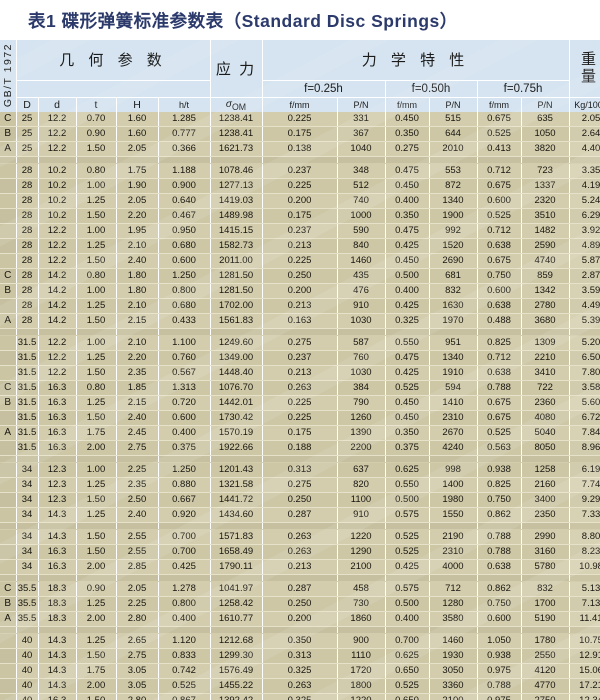 The width and height of the screenshot is (600, 700). What do you see at coordinates (27, 231) in the screenshot?
I see `dim-D: 28` at bounding box center [27, 231].